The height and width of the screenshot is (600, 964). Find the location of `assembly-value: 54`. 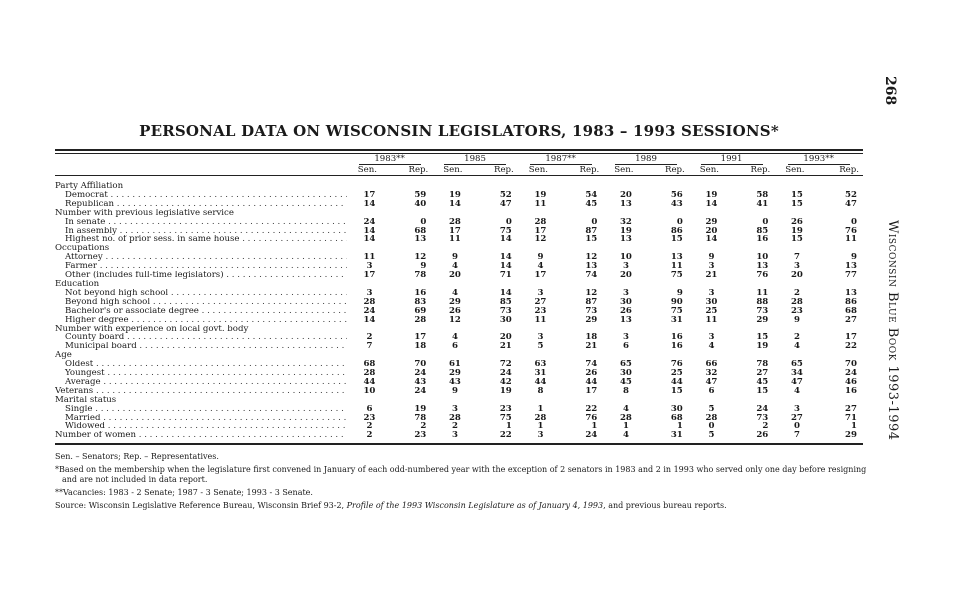

assembly-value: 54 is located at coordinates (591, 195).